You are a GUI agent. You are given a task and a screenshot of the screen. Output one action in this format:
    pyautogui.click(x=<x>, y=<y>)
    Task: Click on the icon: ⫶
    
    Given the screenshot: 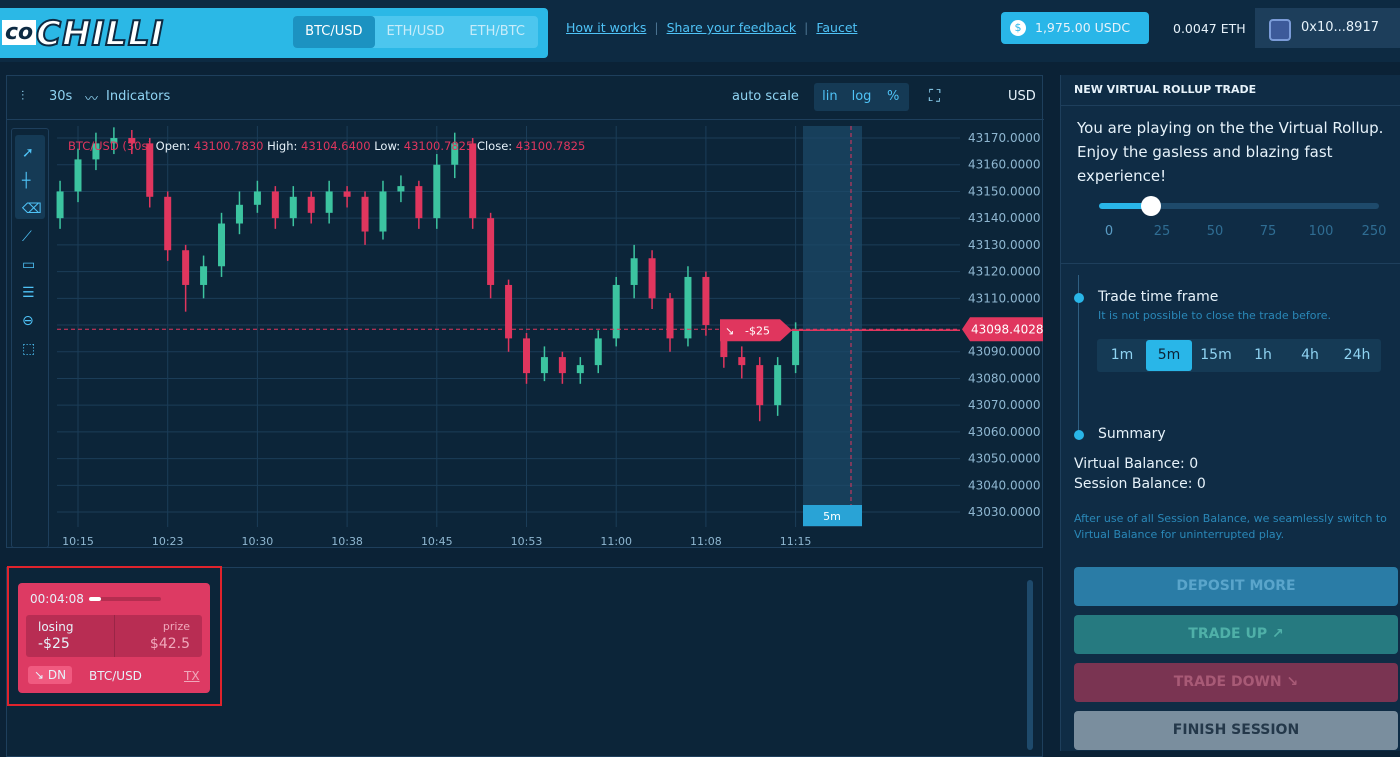 What is the action you would take?
    pyautogui.click(x=23, y=96)
    